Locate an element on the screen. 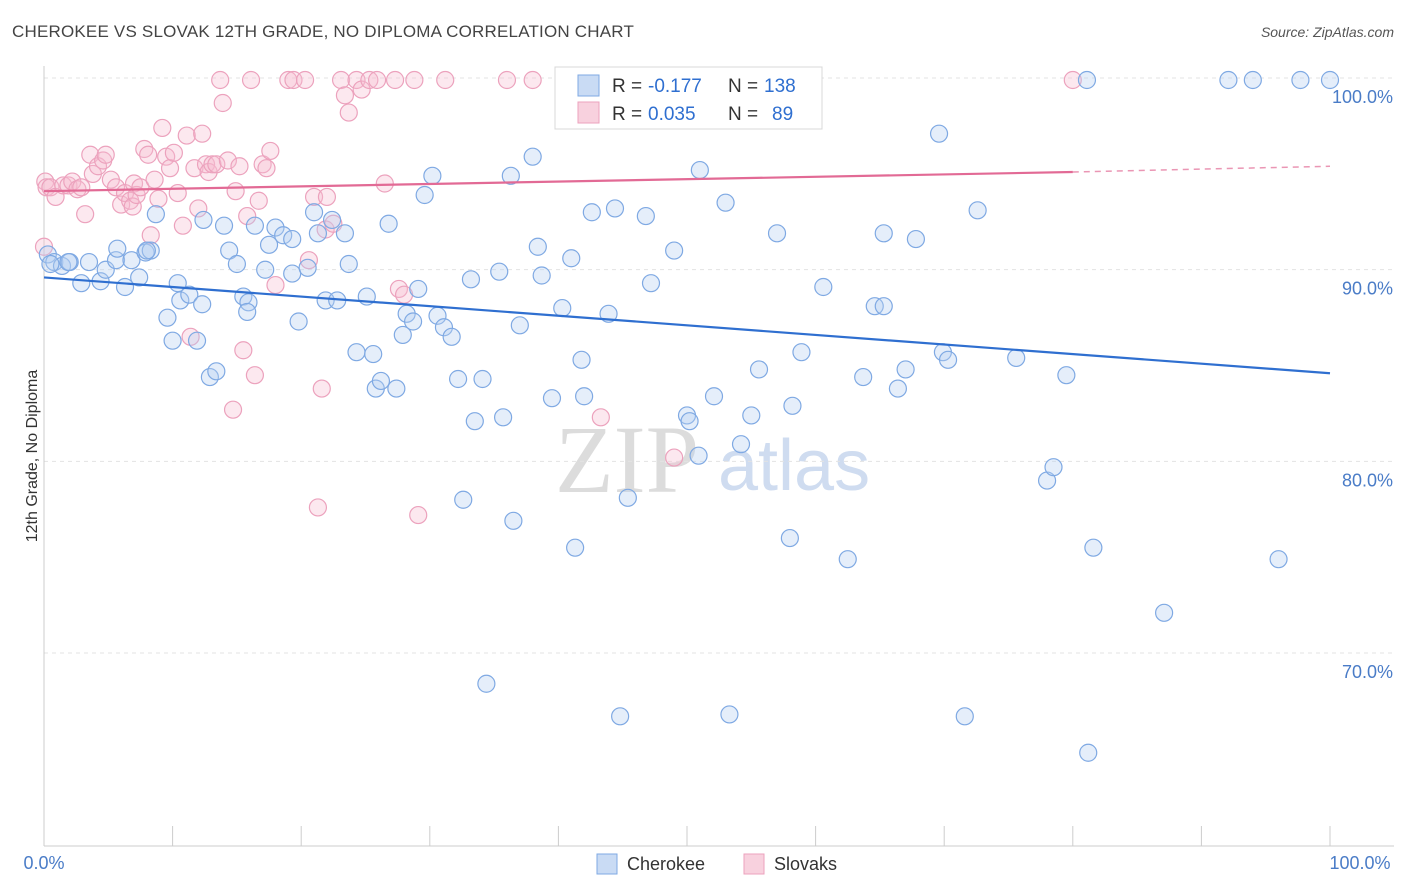  stats-swatch-cherokee is located at coordinates (588, 85).